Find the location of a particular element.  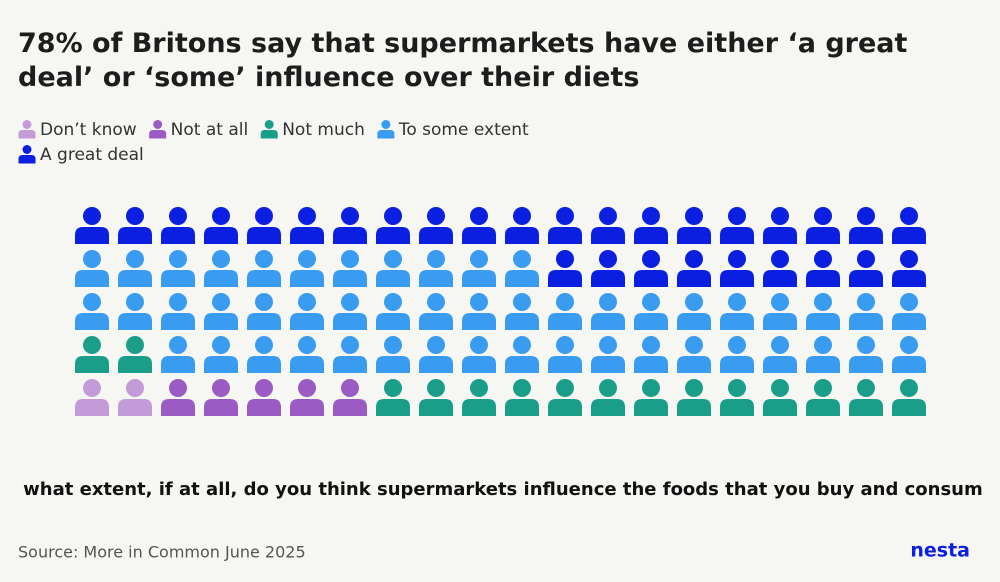

source: Source: More in Common June 2025 is located at coordinates (162, 552).